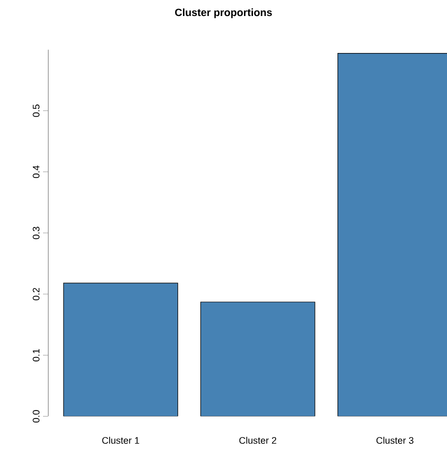 The width and height of the screenshot is (447, 459). What do you see at coordinates (121, 440) in the screenshot?
I see `x-tick-label: Cluster 1` at bounding box center [121, 440].